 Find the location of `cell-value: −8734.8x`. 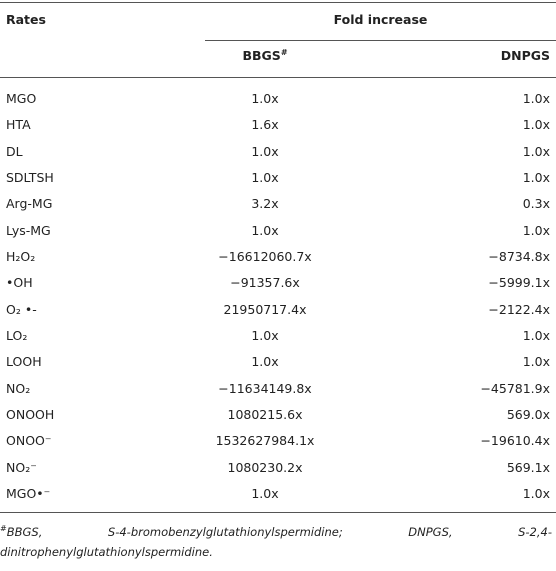

cell-value: −8734.8x is located at coordinates (519, 256).